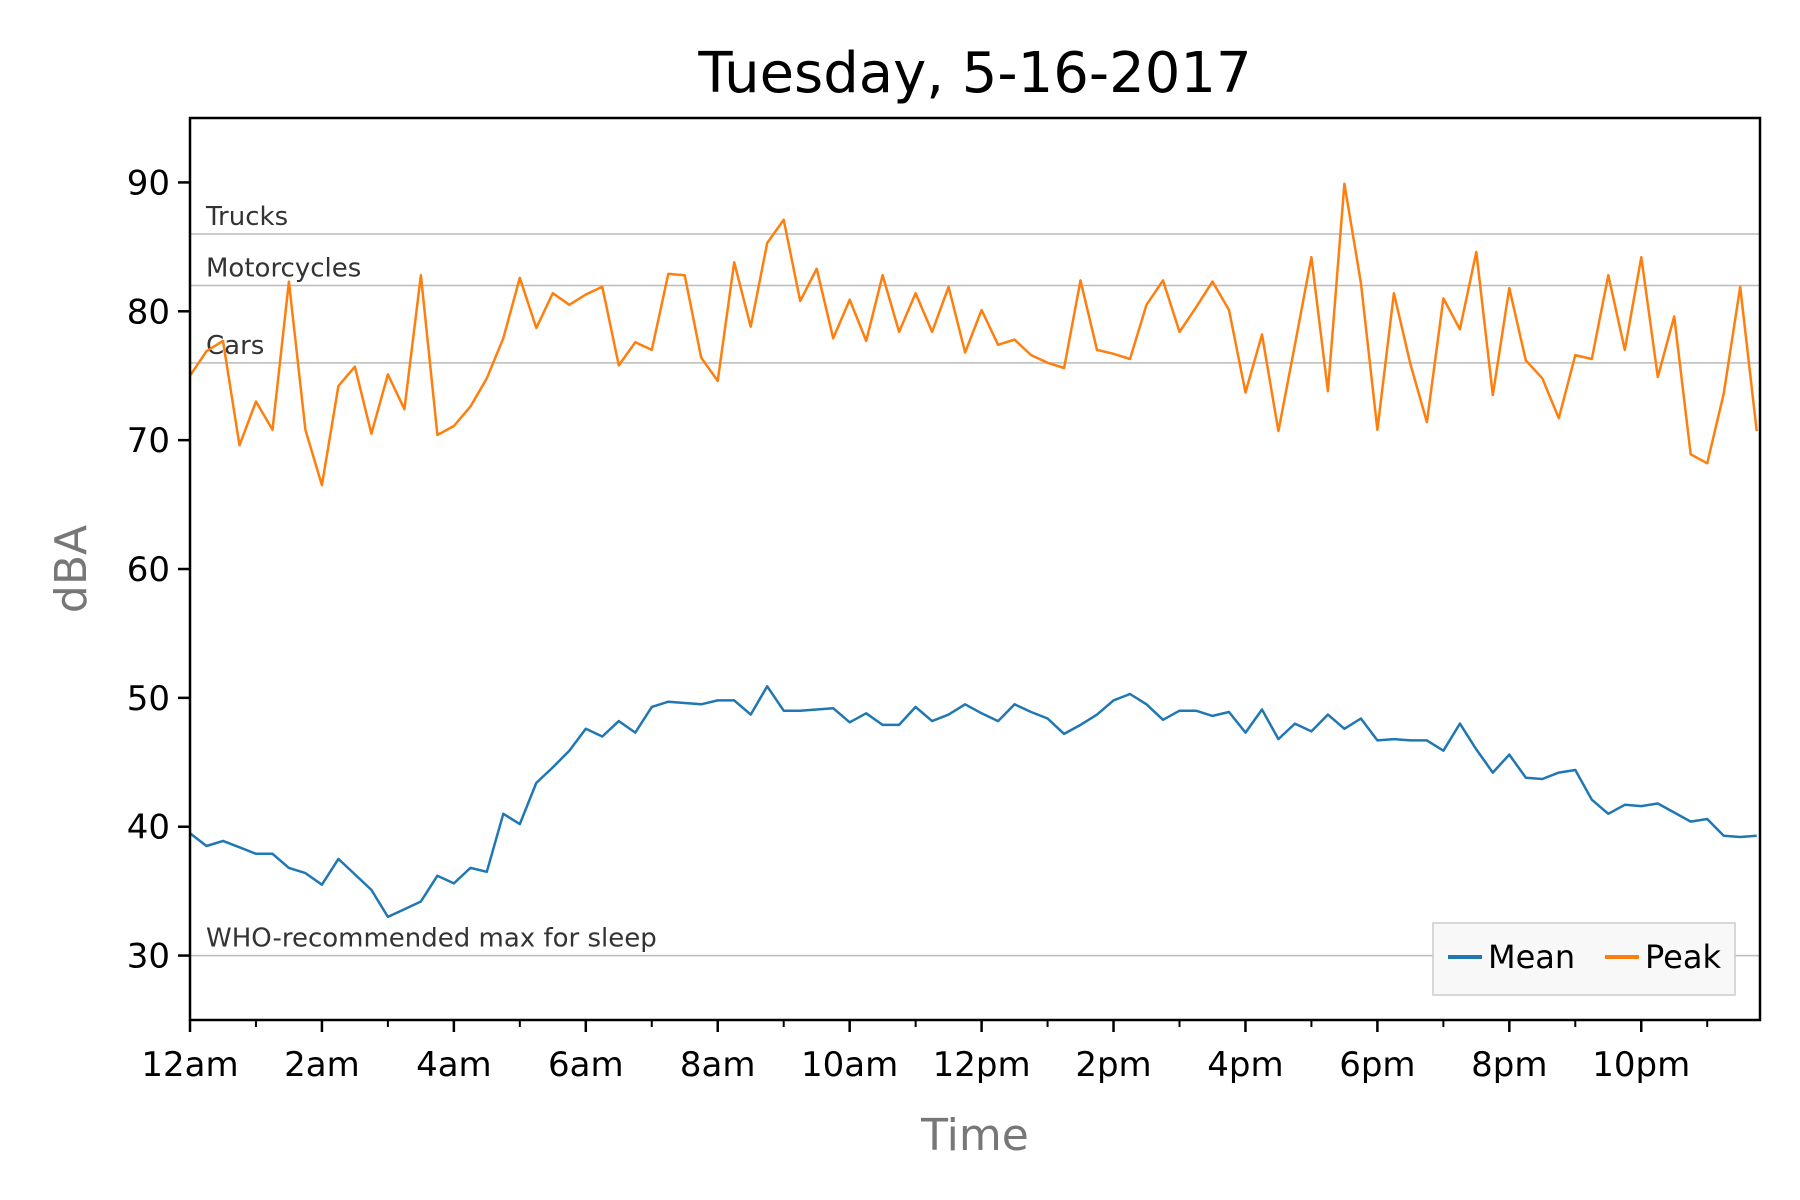 The height and width of the screenshot is (1200, 1800). What do you see at coordinates (982, 1065) in the screenshot?
I see `x-tick-label-12pm: 12pm` at bounding box center [982, 1065].